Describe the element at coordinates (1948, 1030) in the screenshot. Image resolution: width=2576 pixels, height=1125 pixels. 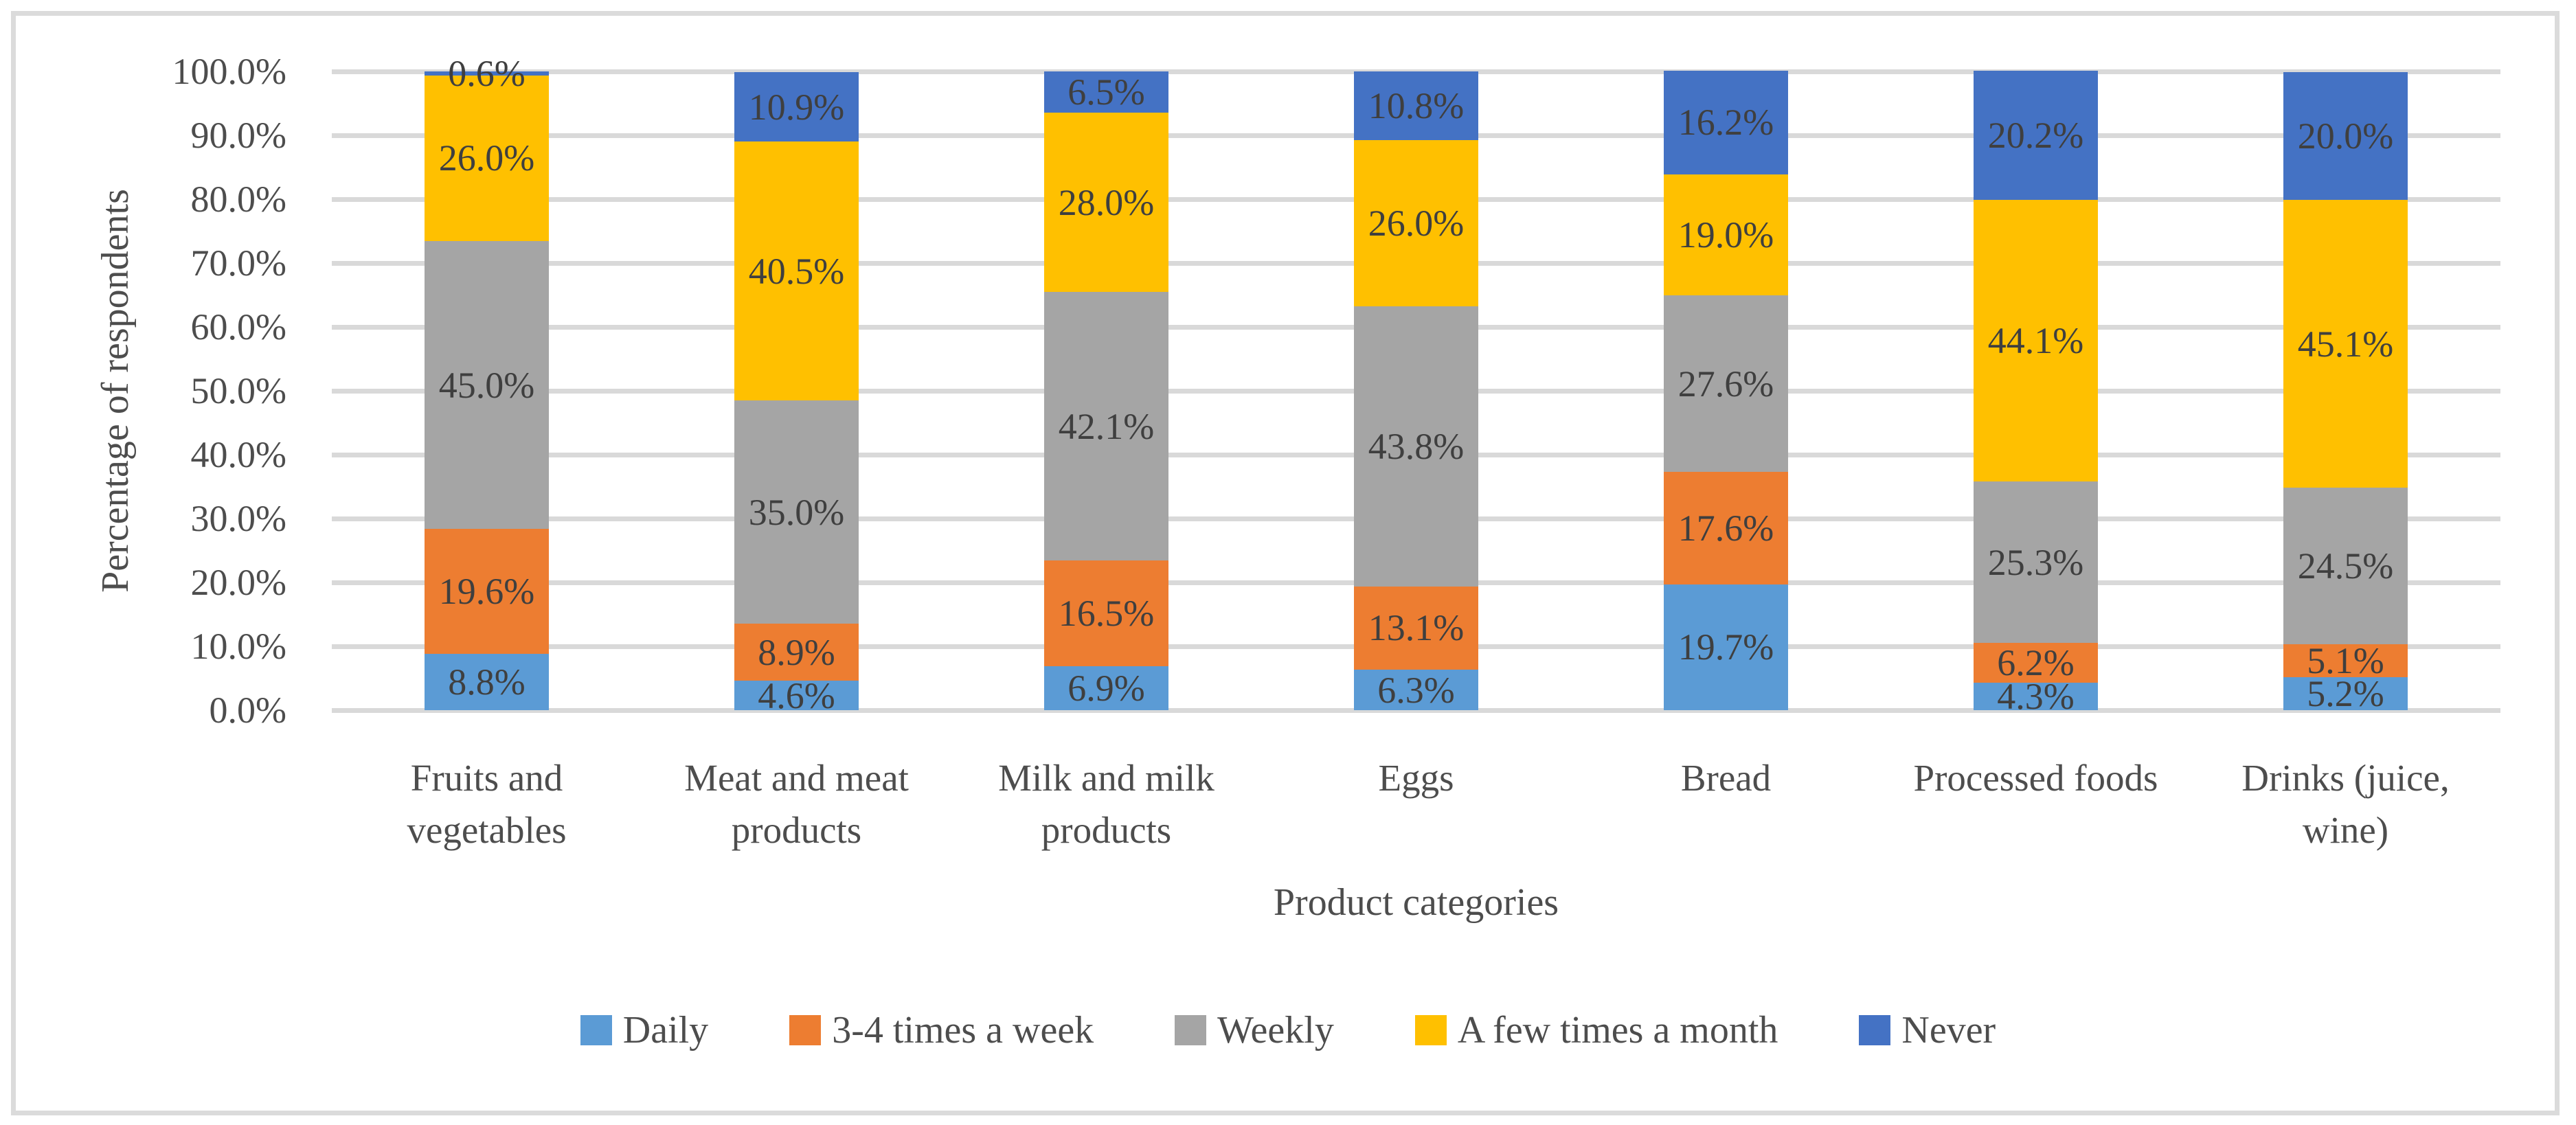
I see `legend-label: Never` at that location.